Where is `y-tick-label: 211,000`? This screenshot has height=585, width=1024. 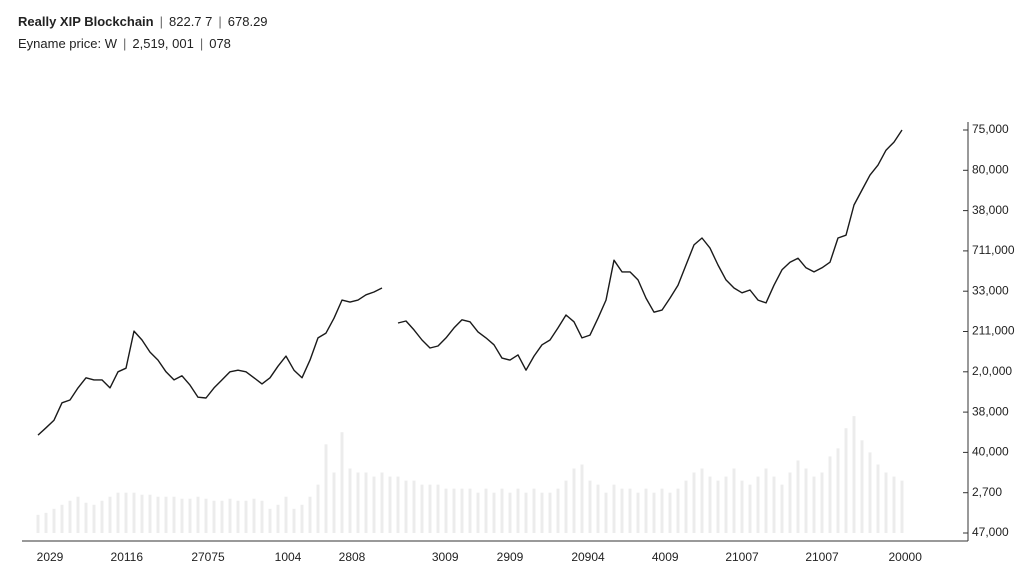 y-tick-label: 211,000 is located at coordinates (993, 331).